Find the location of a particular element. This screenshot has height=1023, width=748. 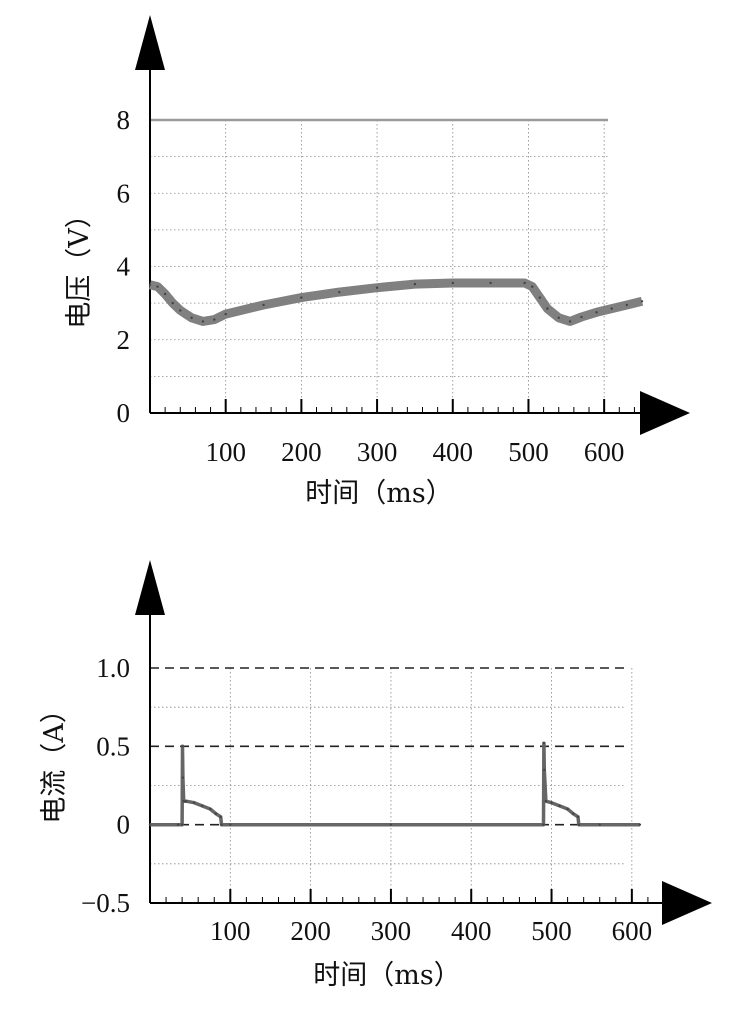

y-tick-label-3: 6 is located at coordinates (124, 193).